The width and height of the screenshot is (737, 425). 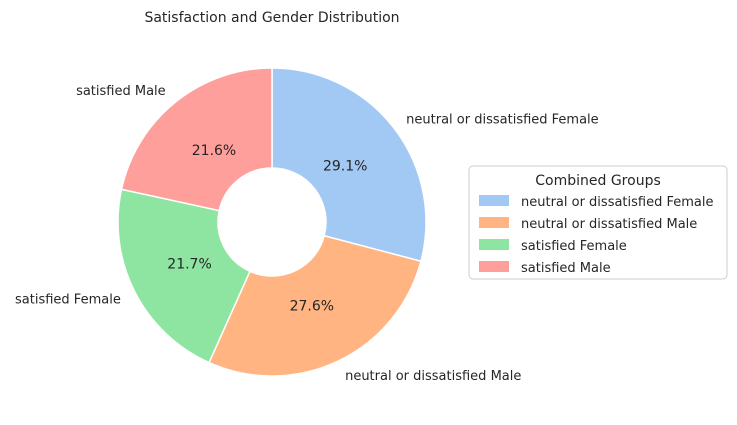 What do you see at coordinates (312, 306) in the screenshot?
I see `slice-percent-neutral-or-dissatisfied-male: 27.6%` at bounding box center [312, 306].